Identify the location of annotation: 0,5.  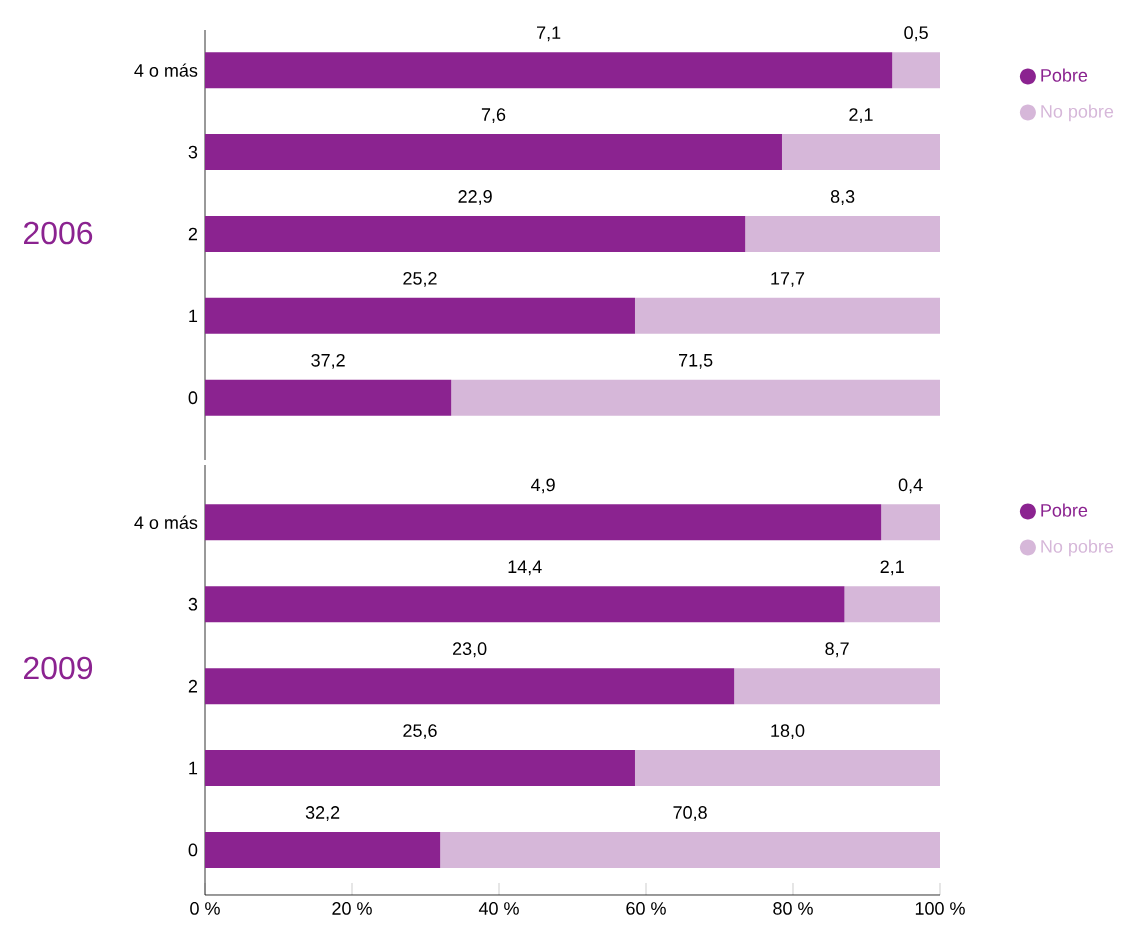
(916, 34).